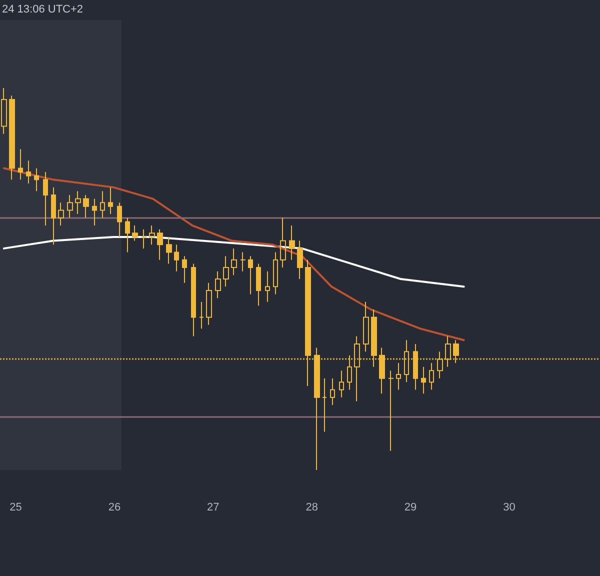  Describe the element at coordinates (16, 508) in the screenshot. I see `x-tick-label: 25` at that location.